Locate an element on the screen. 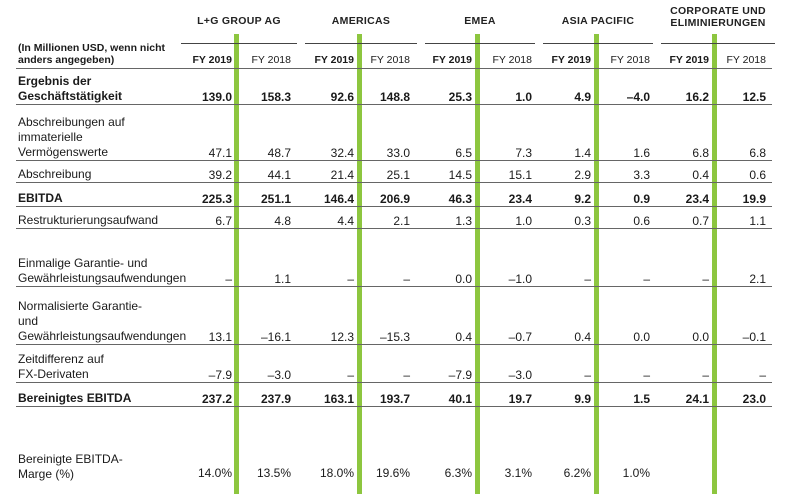 This screenshot has width=789, height=501. table-cell: 12.3 is located at coordinates (342, 336).